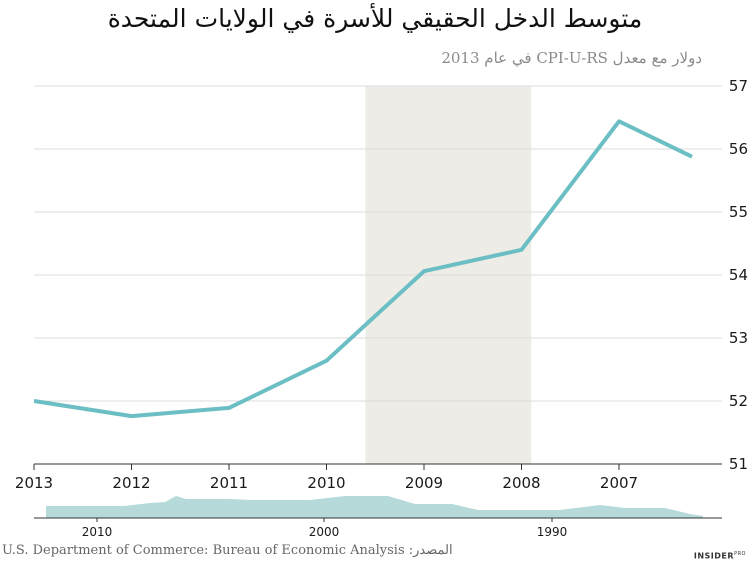 The image size is (750, 564). What do you see at coordinates (324, 532) in the screenshot?
I see `navigator-tick-label-2000: 2000` at bounding box center [324, 532].